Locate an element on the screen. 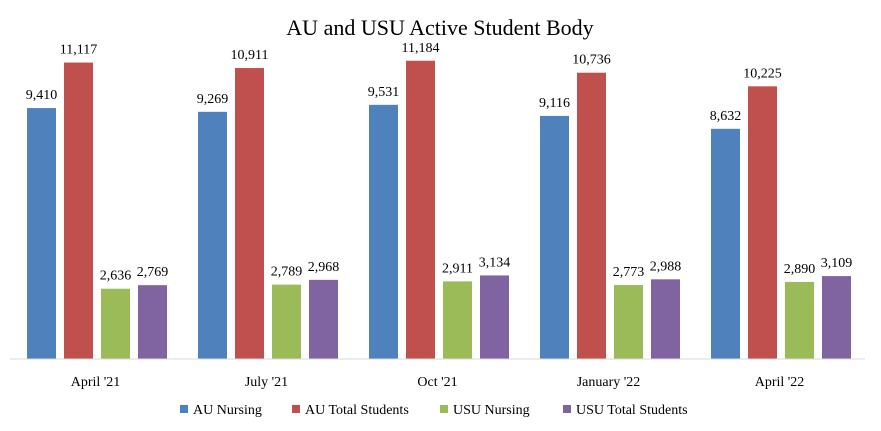  x-tick-label-april-22: April '22 is located at coordinates (780, 382).